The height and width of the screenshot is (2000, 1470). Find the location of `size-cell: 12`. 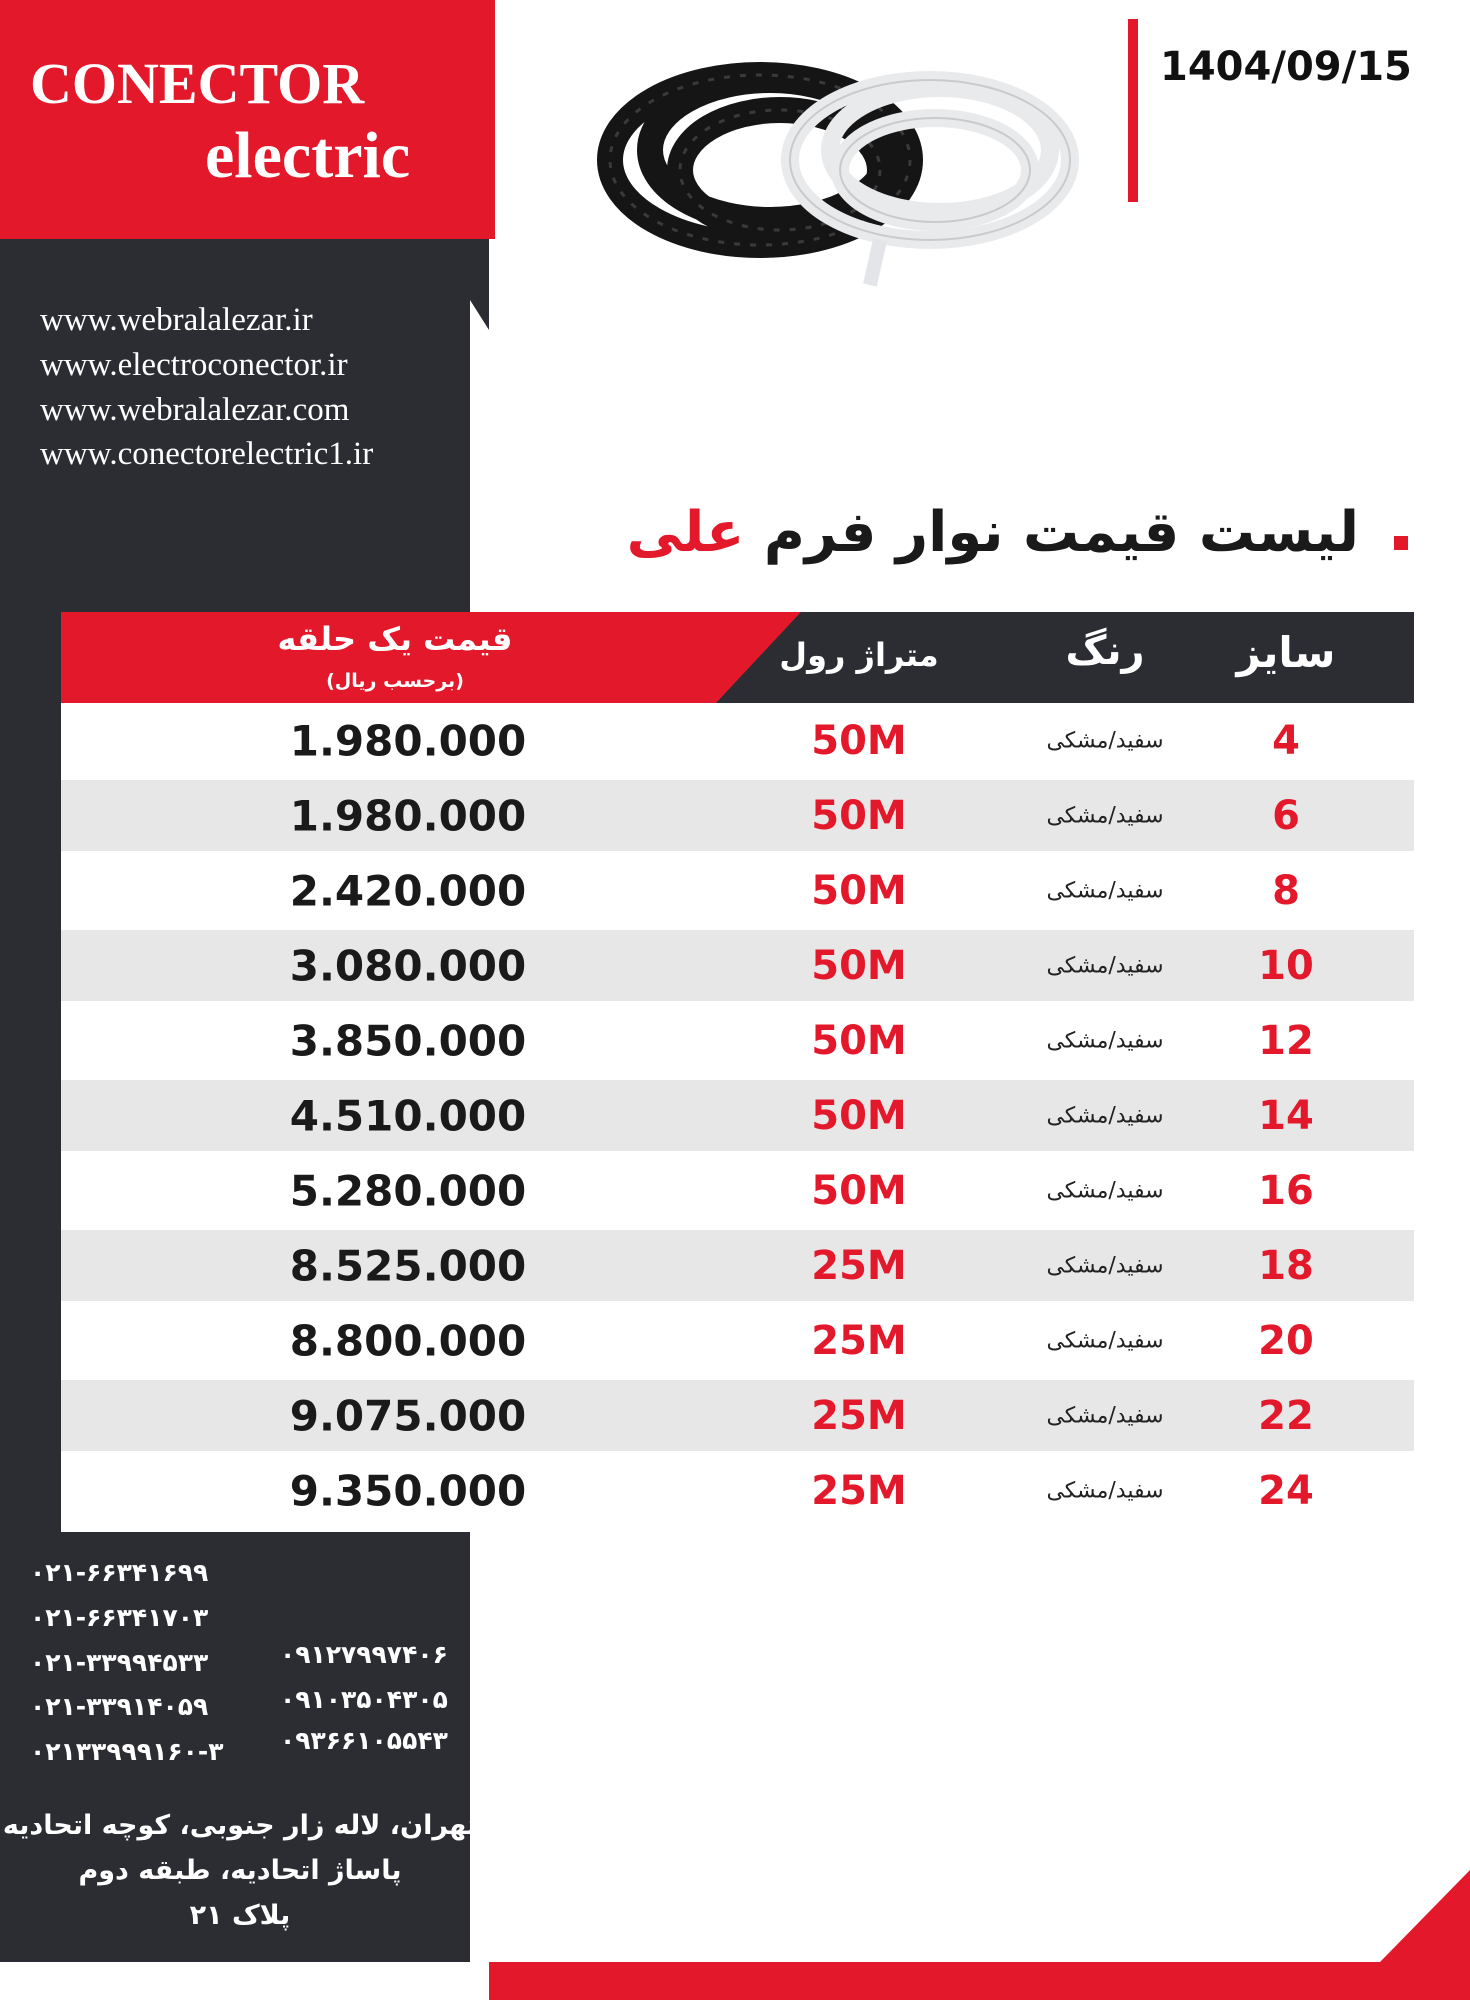

size-cell: 12 is located at coordinates (1286, 1040).